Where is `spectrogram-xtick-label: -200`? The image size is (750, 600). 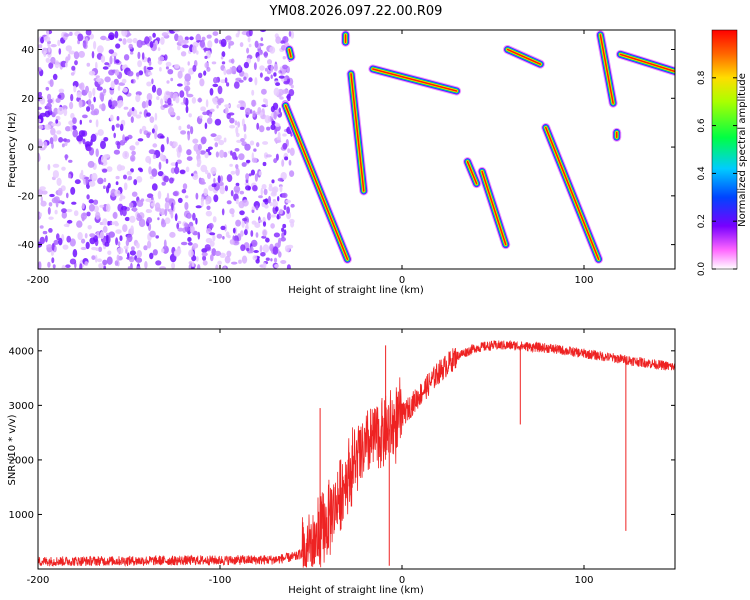 spectrogram-xtick-label: -200 is located at coordinates (38, 280).